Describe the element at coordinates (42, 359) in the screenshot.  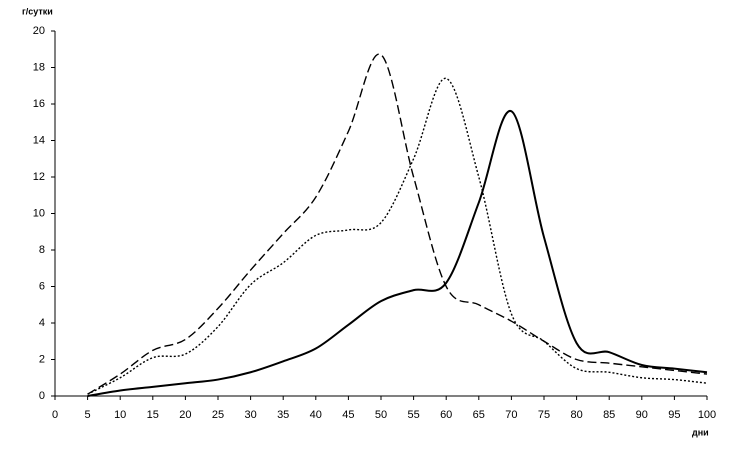
I see `y-tick-label: 2` at that location.